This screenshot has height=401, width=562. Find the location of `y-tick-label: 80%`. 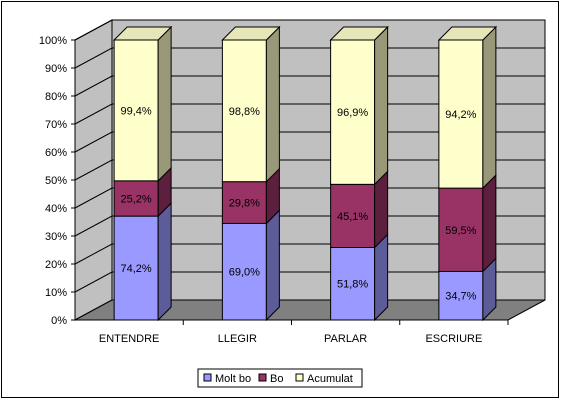

y-tick-label: 80% is located at coordinates (56, 97).